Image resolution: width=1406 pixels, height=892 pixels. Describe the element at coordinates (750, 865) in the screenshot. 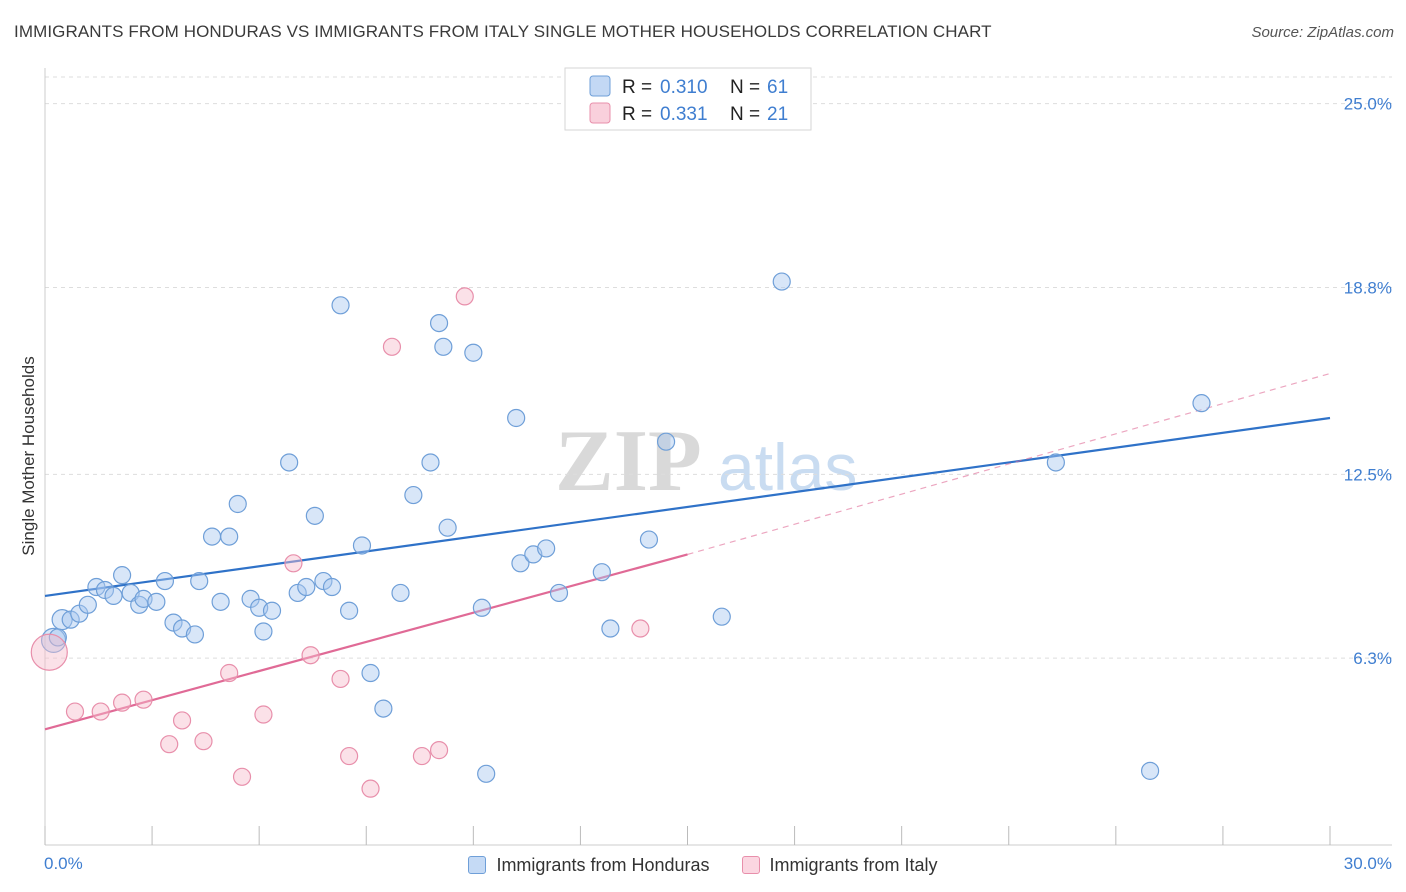

I see `legend-swatch-bottom-italy` at that location.